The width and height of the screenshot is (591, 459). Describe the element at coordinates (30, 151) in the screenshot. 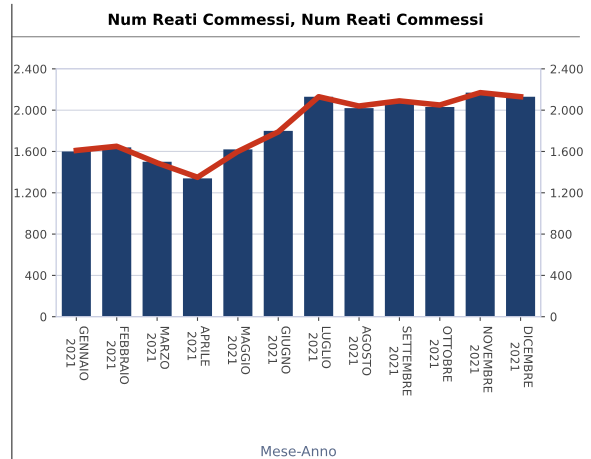

I see `y-tick-label: 1.600` at that location.